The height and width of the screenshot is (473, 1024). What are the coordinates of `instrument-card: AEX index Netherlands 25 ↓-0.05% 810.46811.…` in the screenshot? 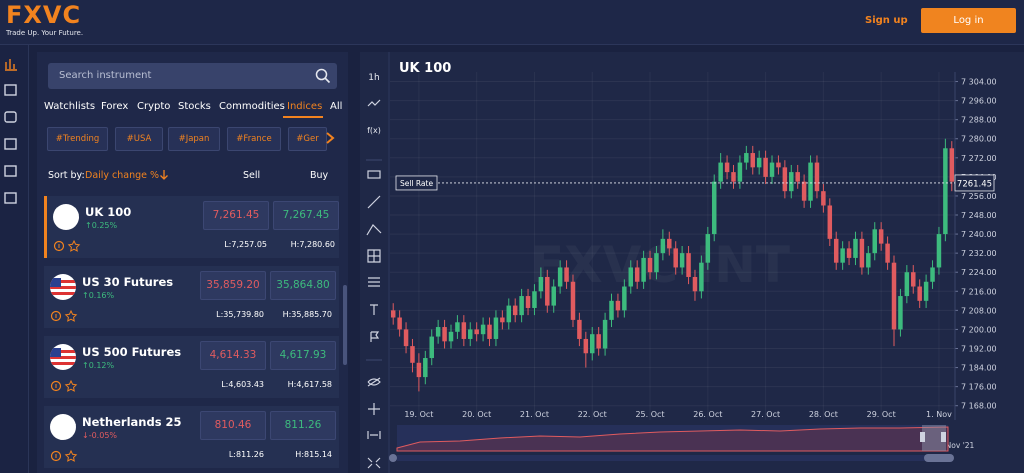 It's located at (191, 437).